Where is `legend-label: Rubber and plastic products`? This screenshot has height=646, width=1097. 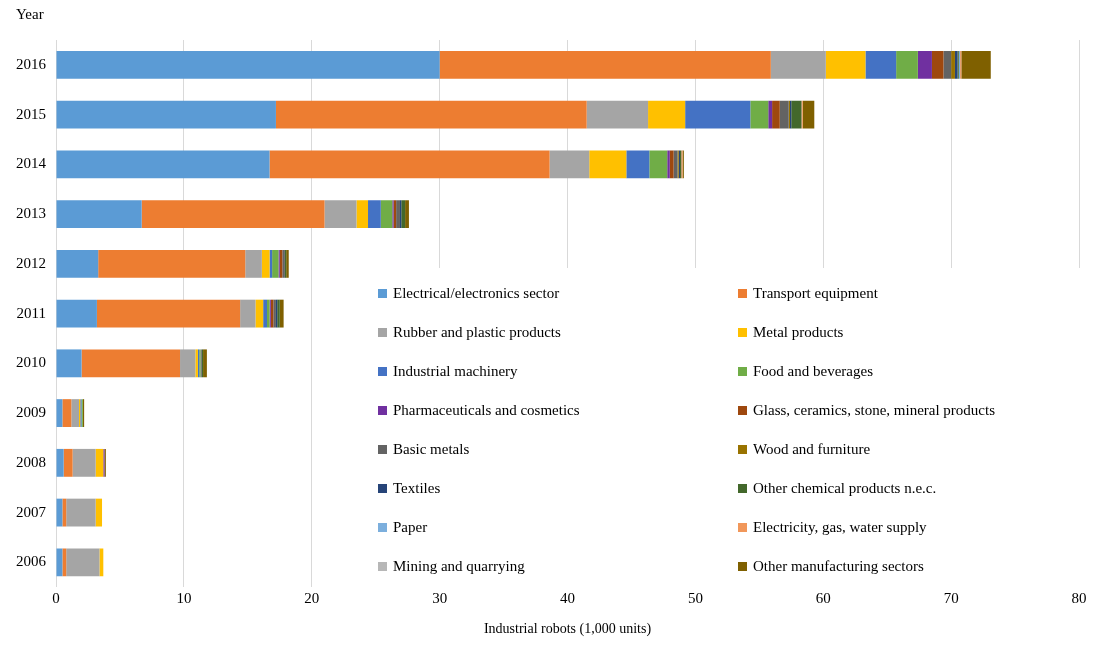 legend-label: Rubber and plastic products is located at coordinates (477, 332).